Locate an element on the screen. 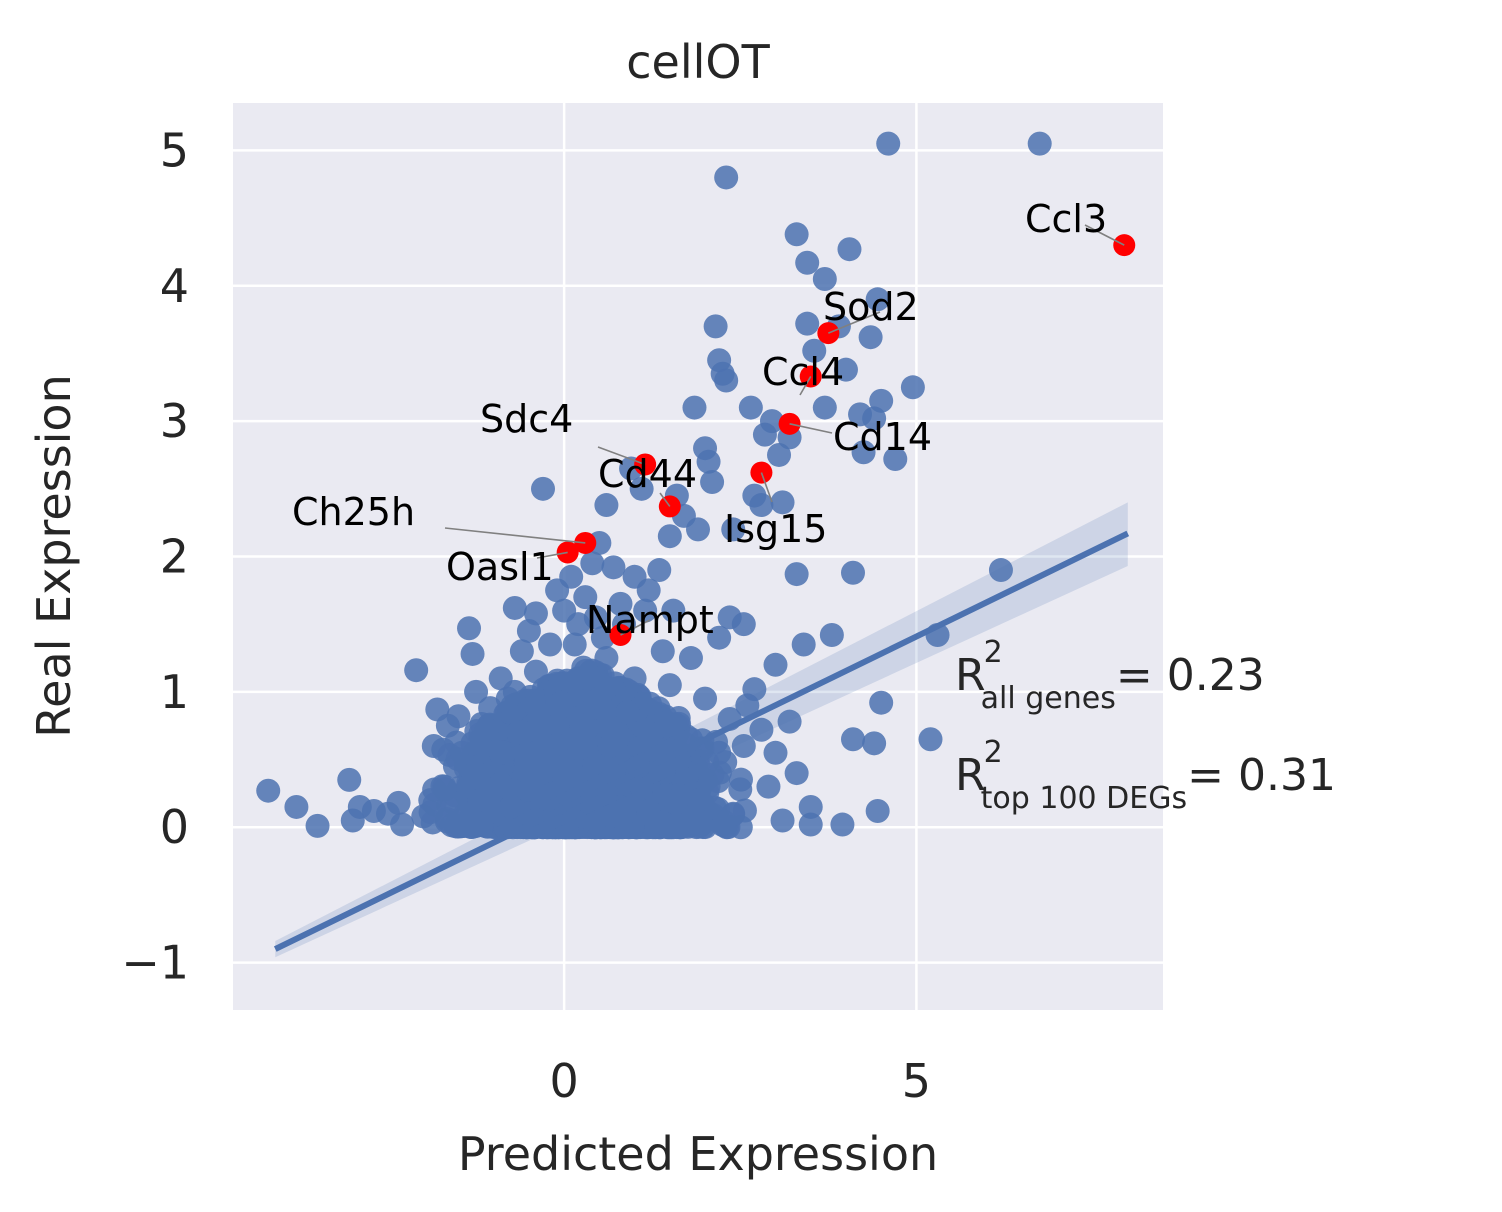  y-tick-label: 2 is located at coordinates (174, 557).